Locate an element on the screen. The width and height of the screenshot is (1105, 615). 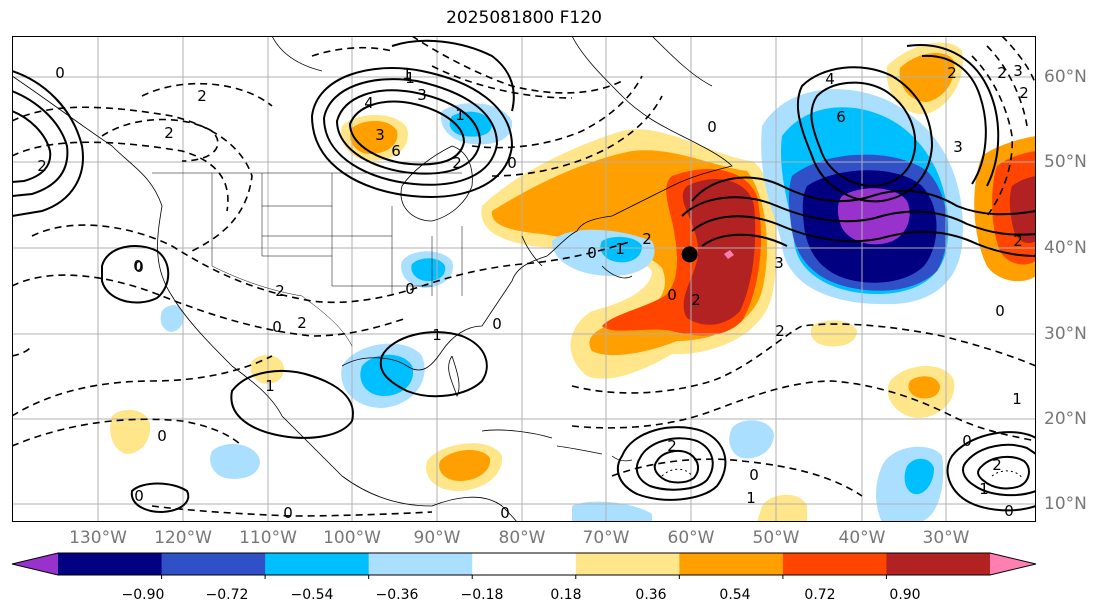
lon-label: 50°W is located at coordinates (776, 538).